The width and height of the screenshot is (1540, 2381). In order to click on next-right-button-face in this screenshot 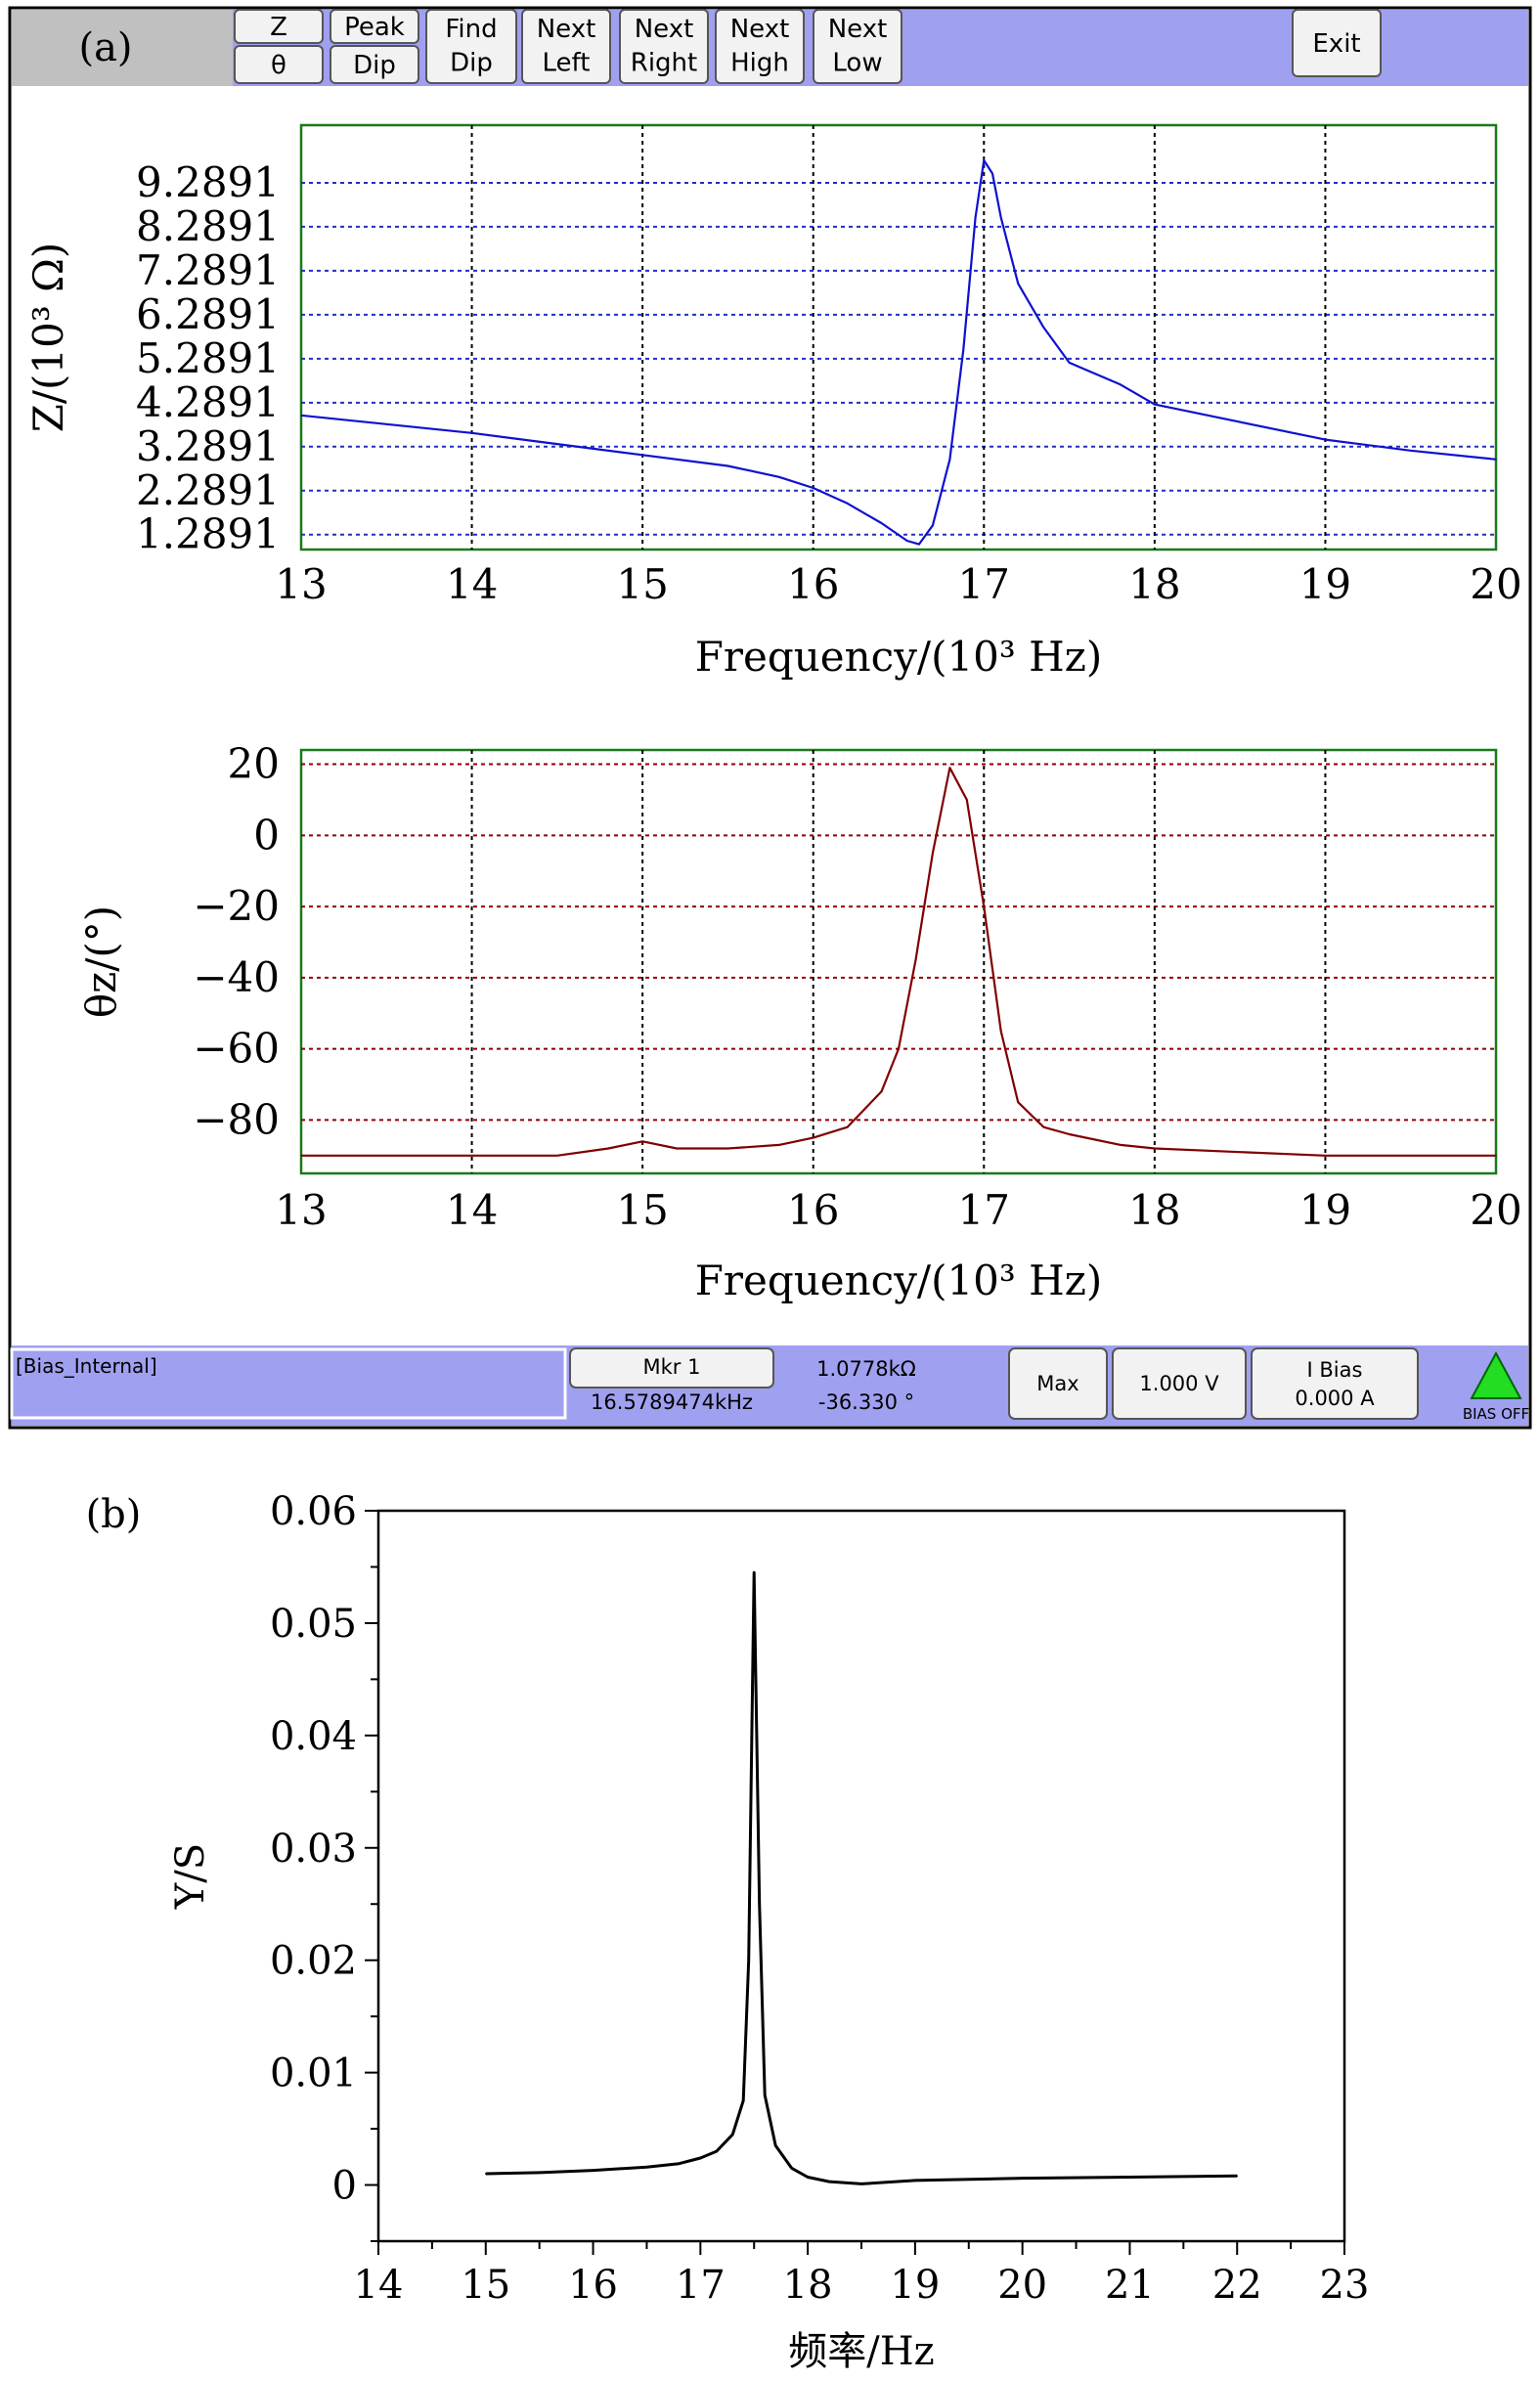, I will do `click(664, 47)`.